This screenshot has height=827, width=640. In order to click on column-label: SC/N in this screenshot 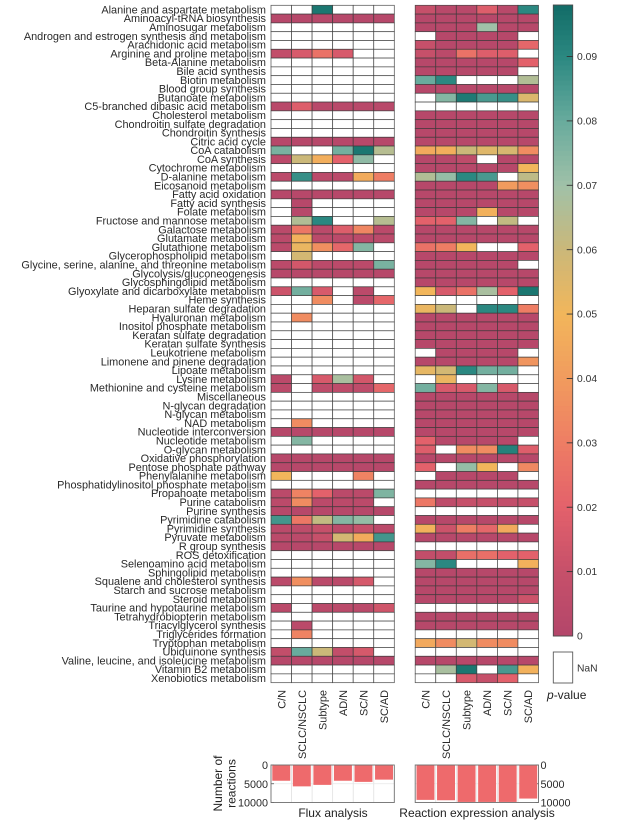, I will do `click(509, 703)`.